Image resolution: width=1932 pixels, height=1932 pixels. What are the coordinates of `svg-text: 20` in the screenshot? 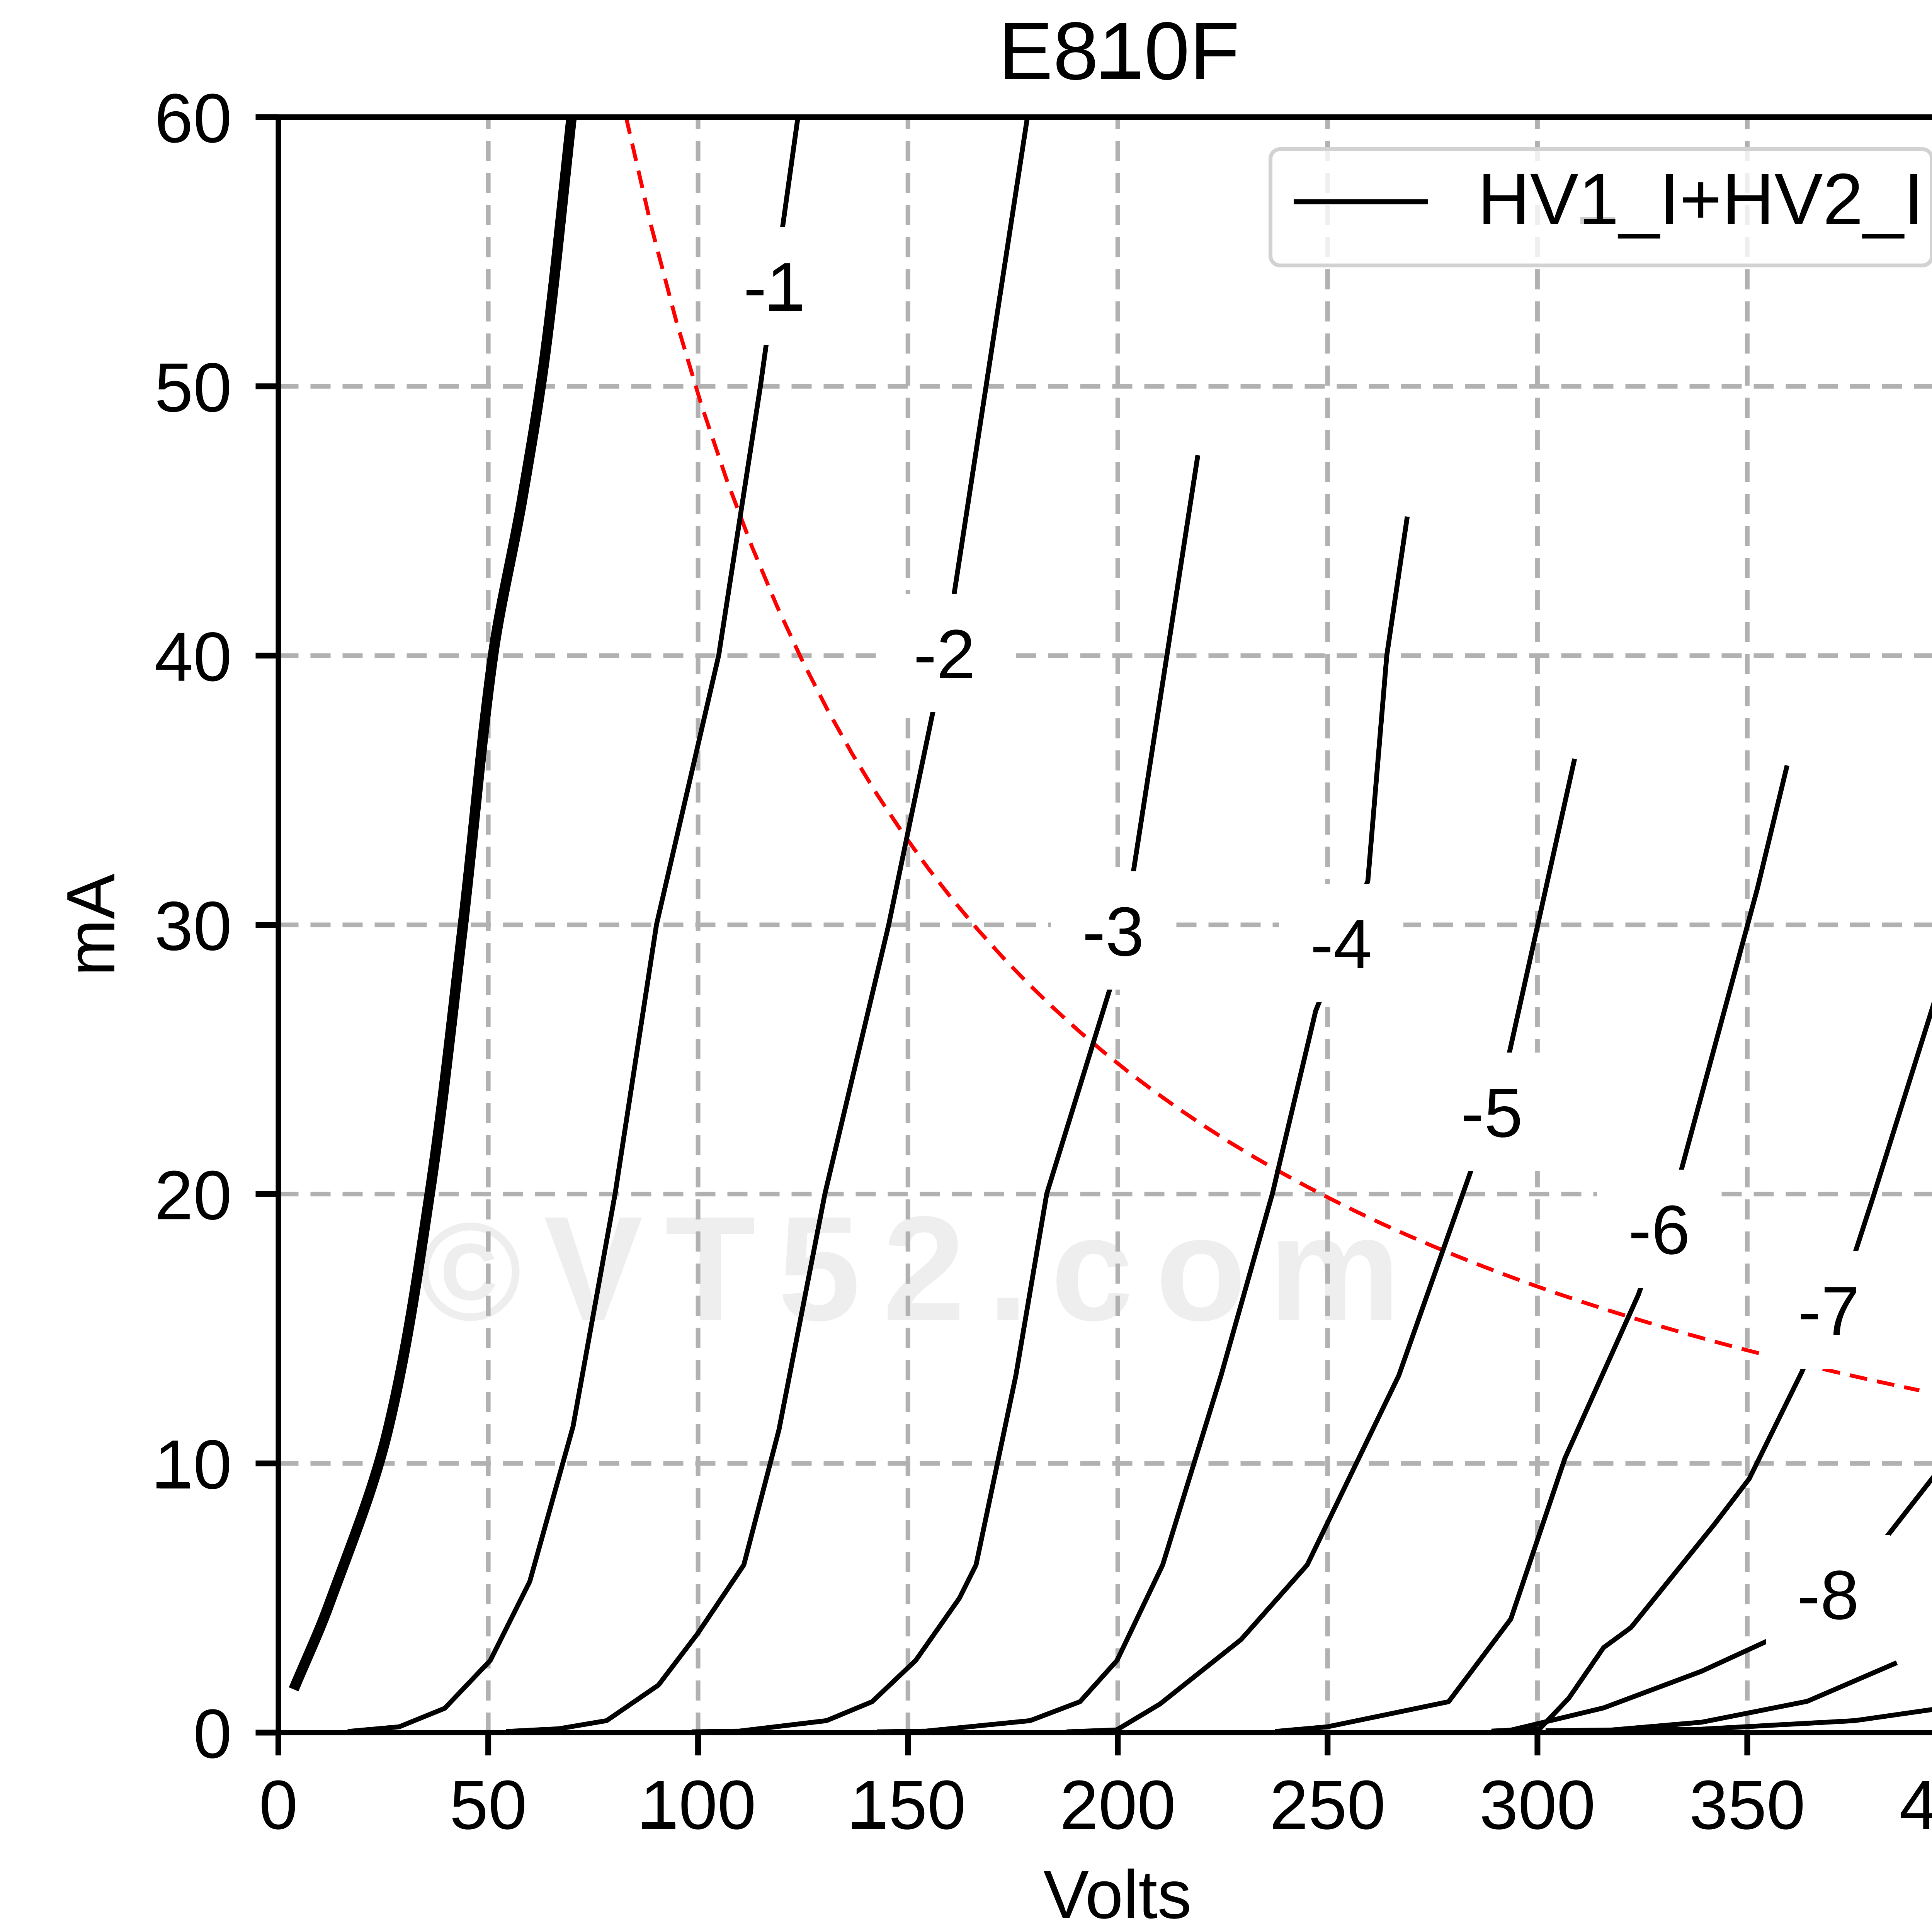 It's located at (193, 1195).